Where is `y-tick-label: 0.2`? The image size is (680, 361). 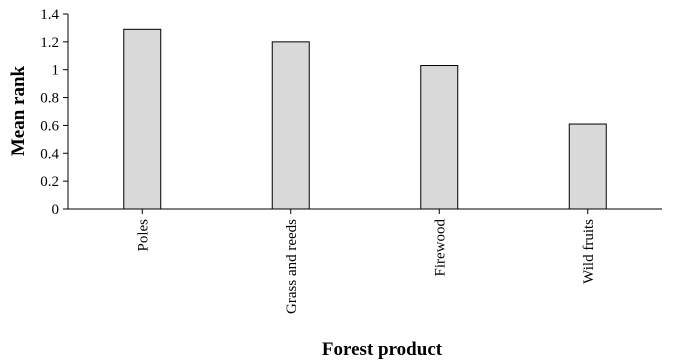 y-tick-label: 0.2 is located at coordinates (49, 182).